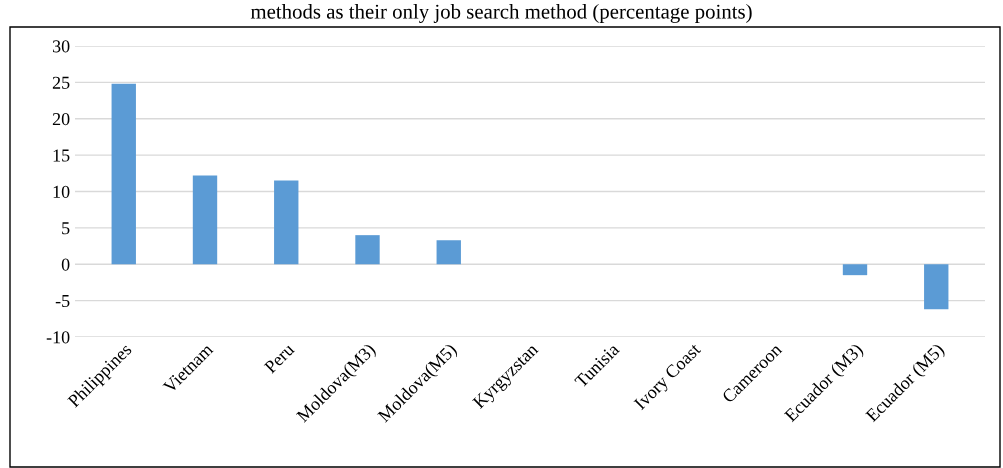 The height and width of the screenshot is (468, 1003). I want to click on y-tick-label: 30, so click(61, 46).